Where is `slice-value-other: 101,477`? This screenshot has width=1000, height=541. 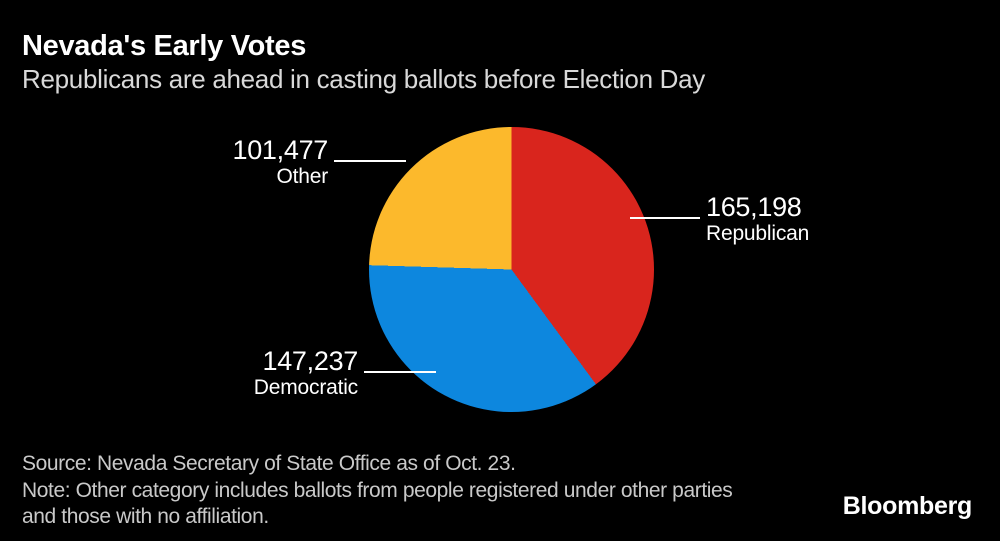
slice-value-other: 101,477 is located at coordinates (280, 150).